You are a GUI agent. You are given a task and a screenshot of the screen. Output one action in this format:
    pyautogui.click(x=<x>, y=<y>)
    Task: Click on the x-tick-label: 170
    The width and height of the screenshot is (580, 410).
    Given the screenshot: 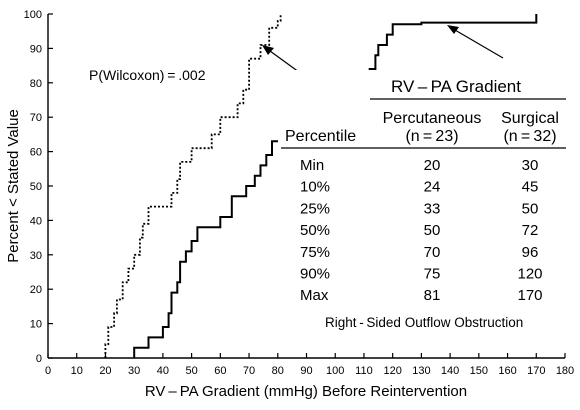 What is the action you would take?
    pyautogui.click(x=536, y=371)
    